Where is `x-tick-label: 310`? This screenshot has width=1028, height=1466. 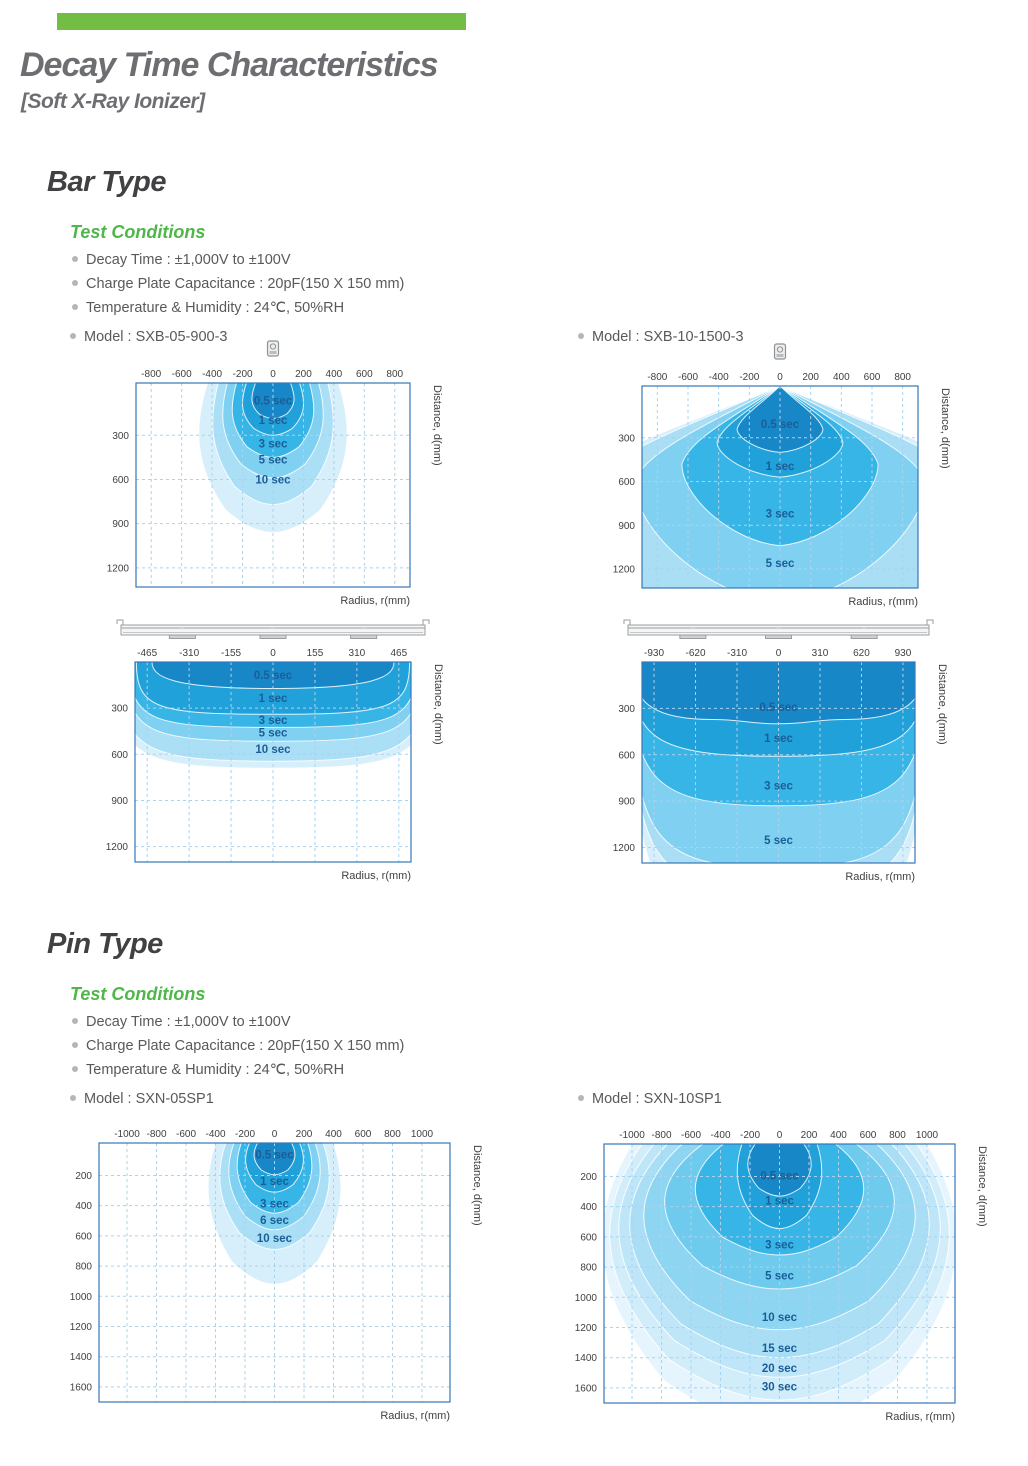 x-tick-label: 310 is located at coordinates (357, 653).